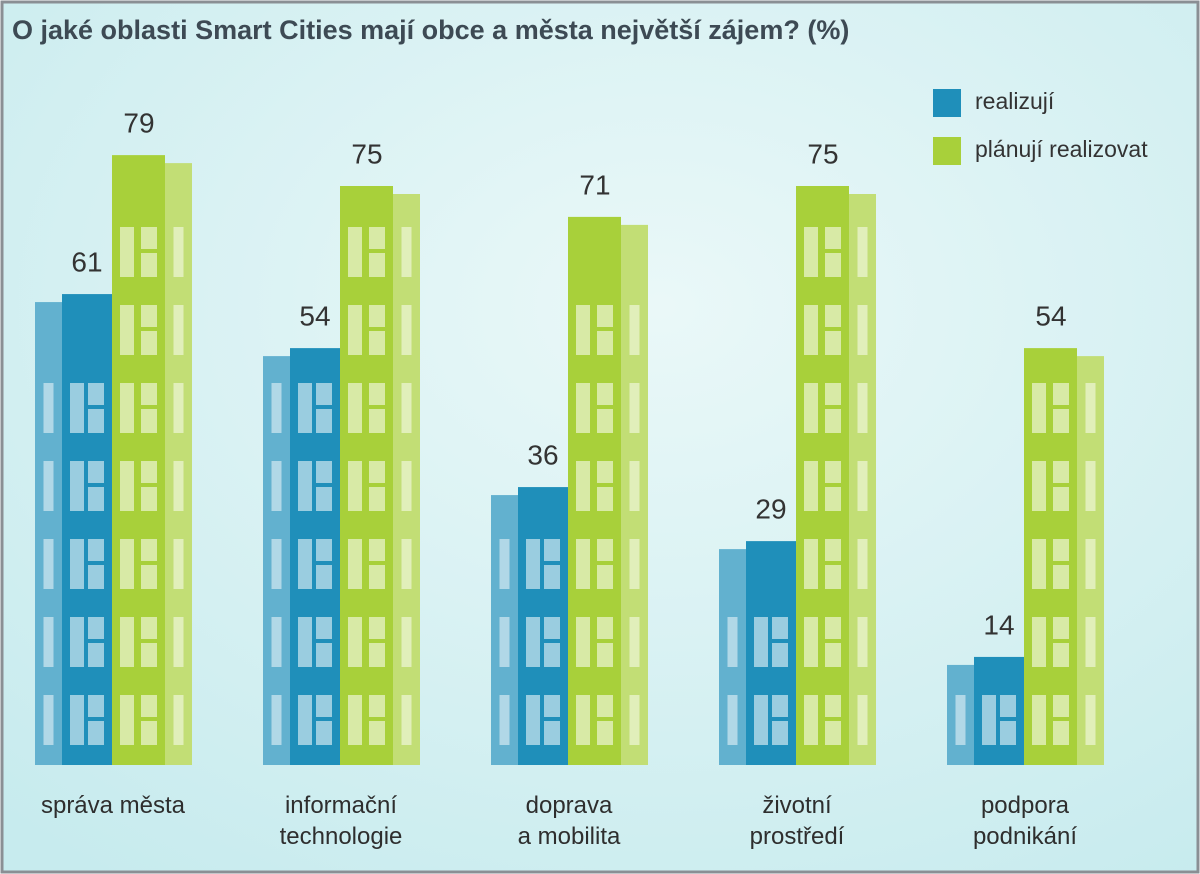  Describe the element at coordinates (86, 261) in the screenshot. I see `value-label: 61` at that location.